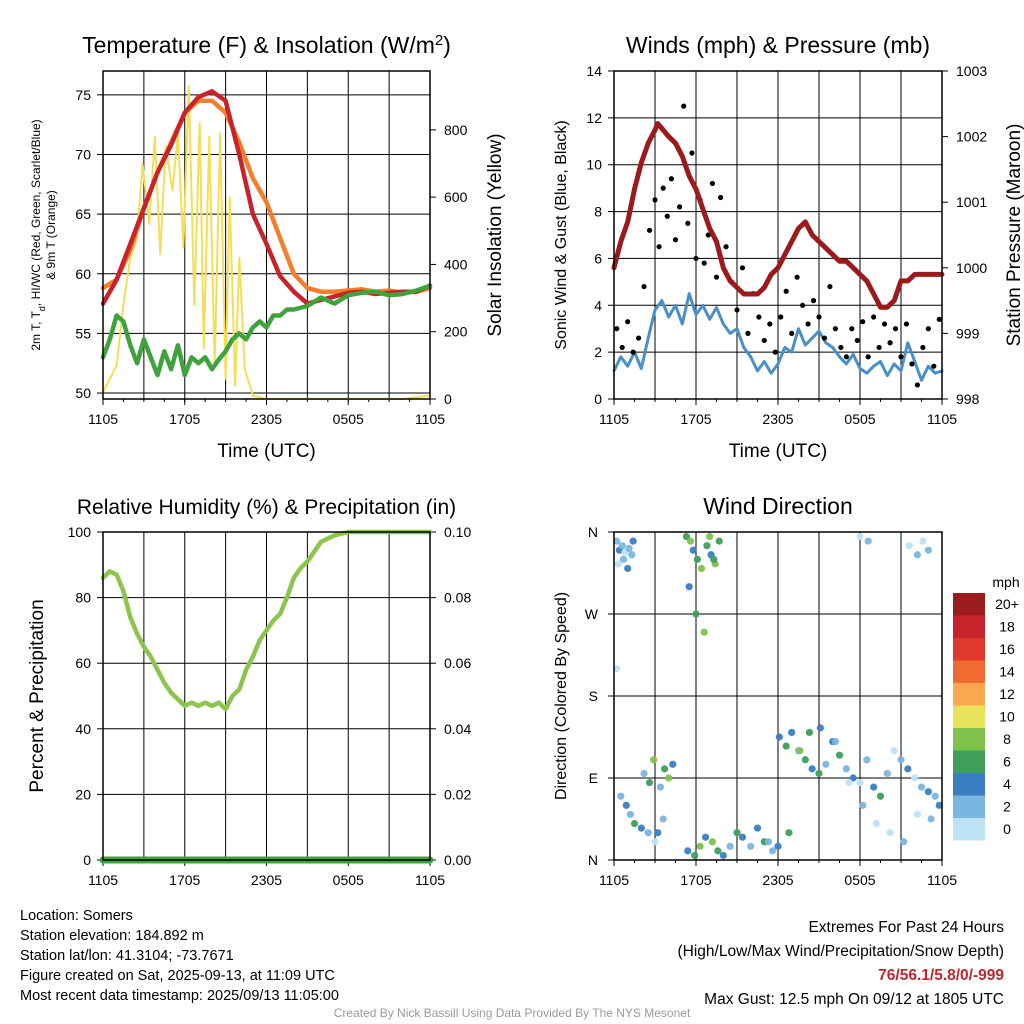 This screenshot has width=1024, height=1024. What do you see at coordinates (457, 598) in the screenshot?
I see `y2-tick-label: 0.08` at bounding box center [457, 598].